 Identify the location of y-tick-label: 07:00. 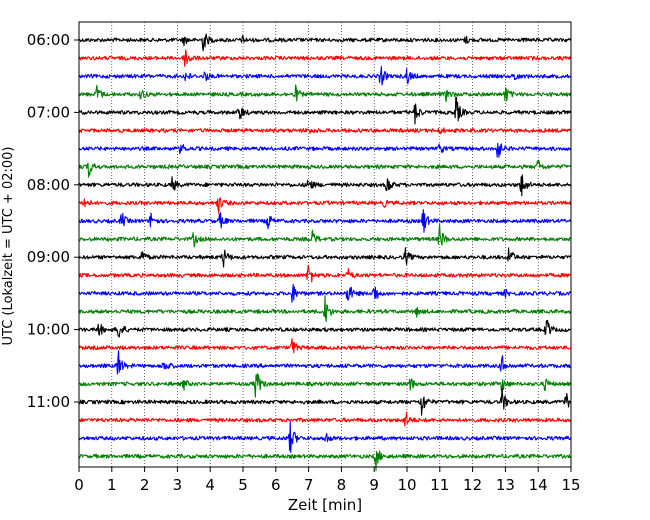
(48, 112).